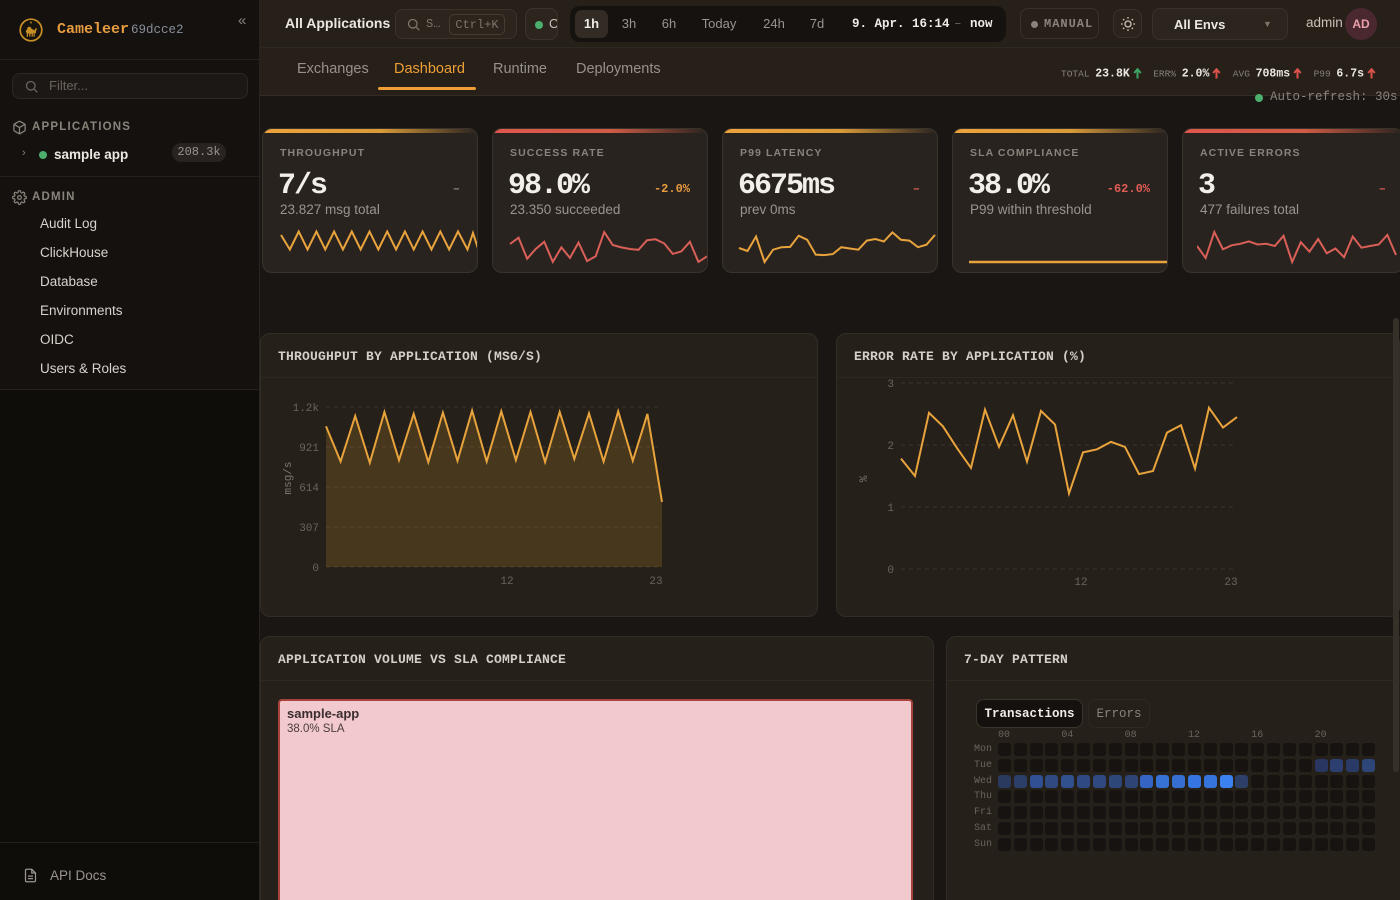 This screenshot has width=1400, height=900. What do you see at coordinates (890, 385) in the screenshot?
I see `svg-text: 3` at bounding box center [890, 385].